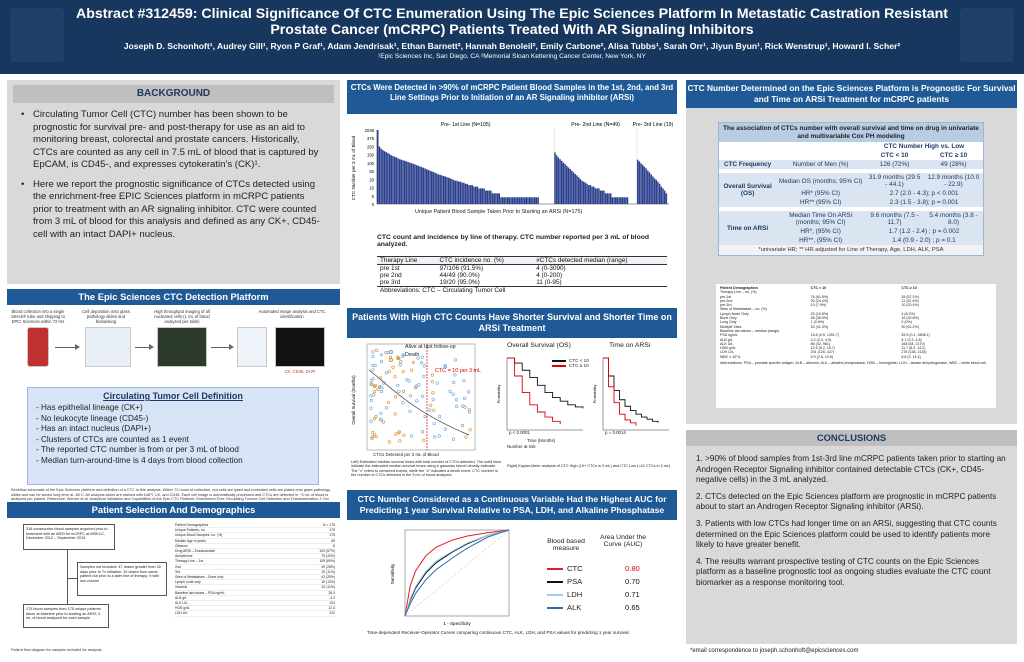  I want to click on demographic-cell: 28.3, so click(331, 592).